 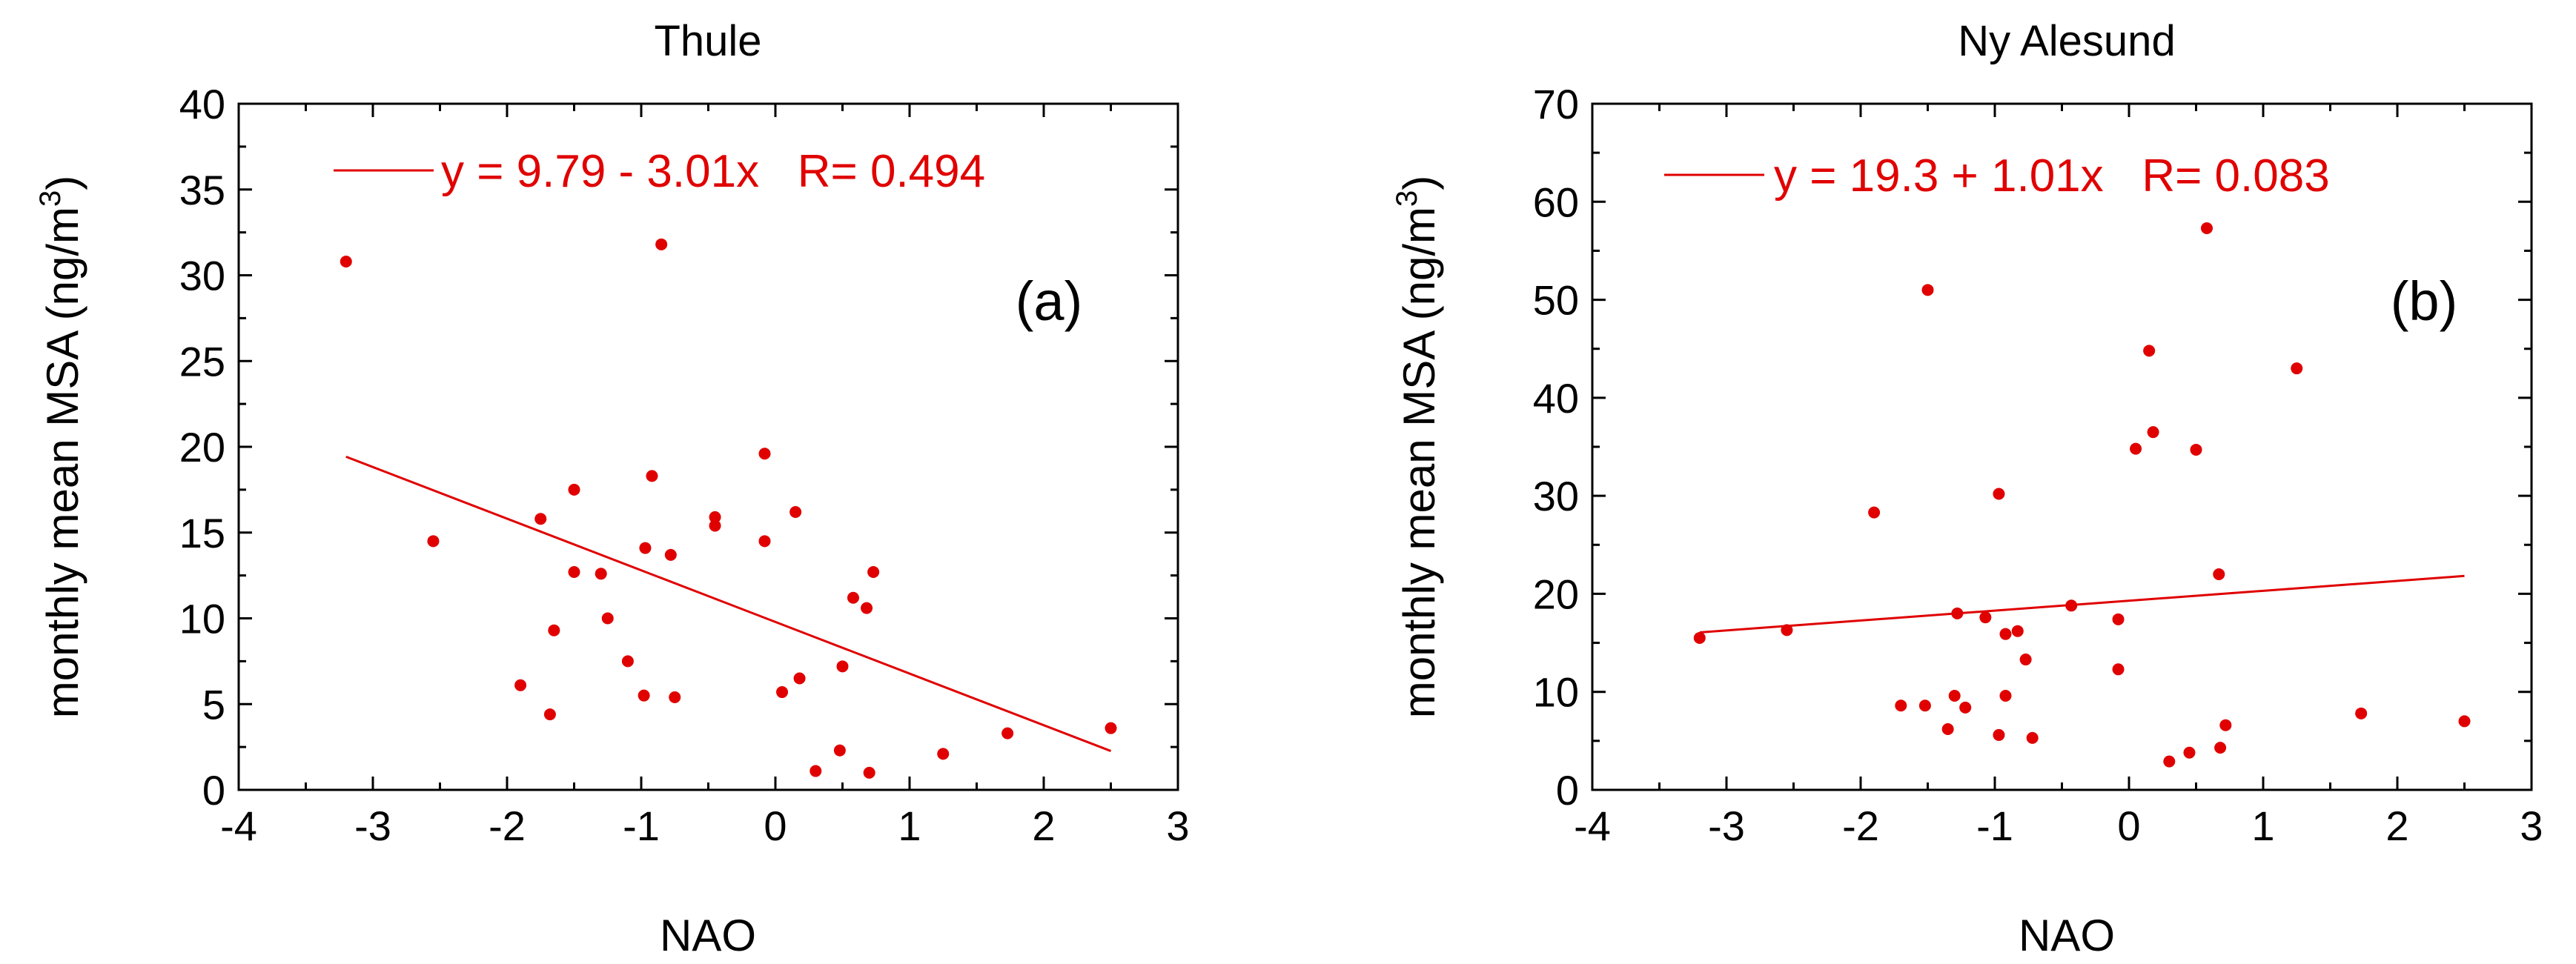 I want to click on y-tick-labels: 0 5 10 15 20 25 30 35 40, so click(x=202, y=447).